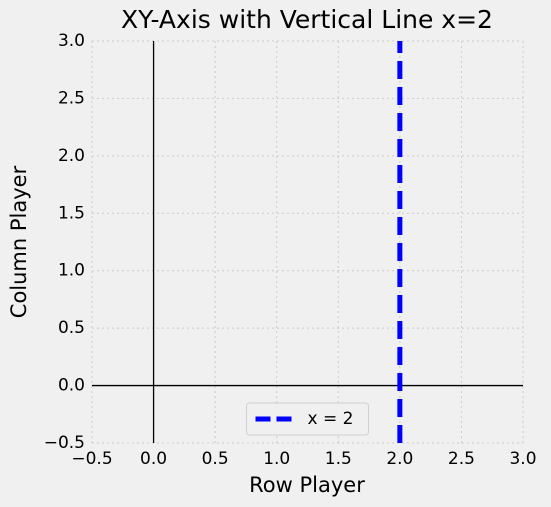 This screenshot has width=551, height=507. What do you see at coordinates (71, 328) in the screenshot?
I see `y-tick-label: 0.5` at bounding box center [71, 328].